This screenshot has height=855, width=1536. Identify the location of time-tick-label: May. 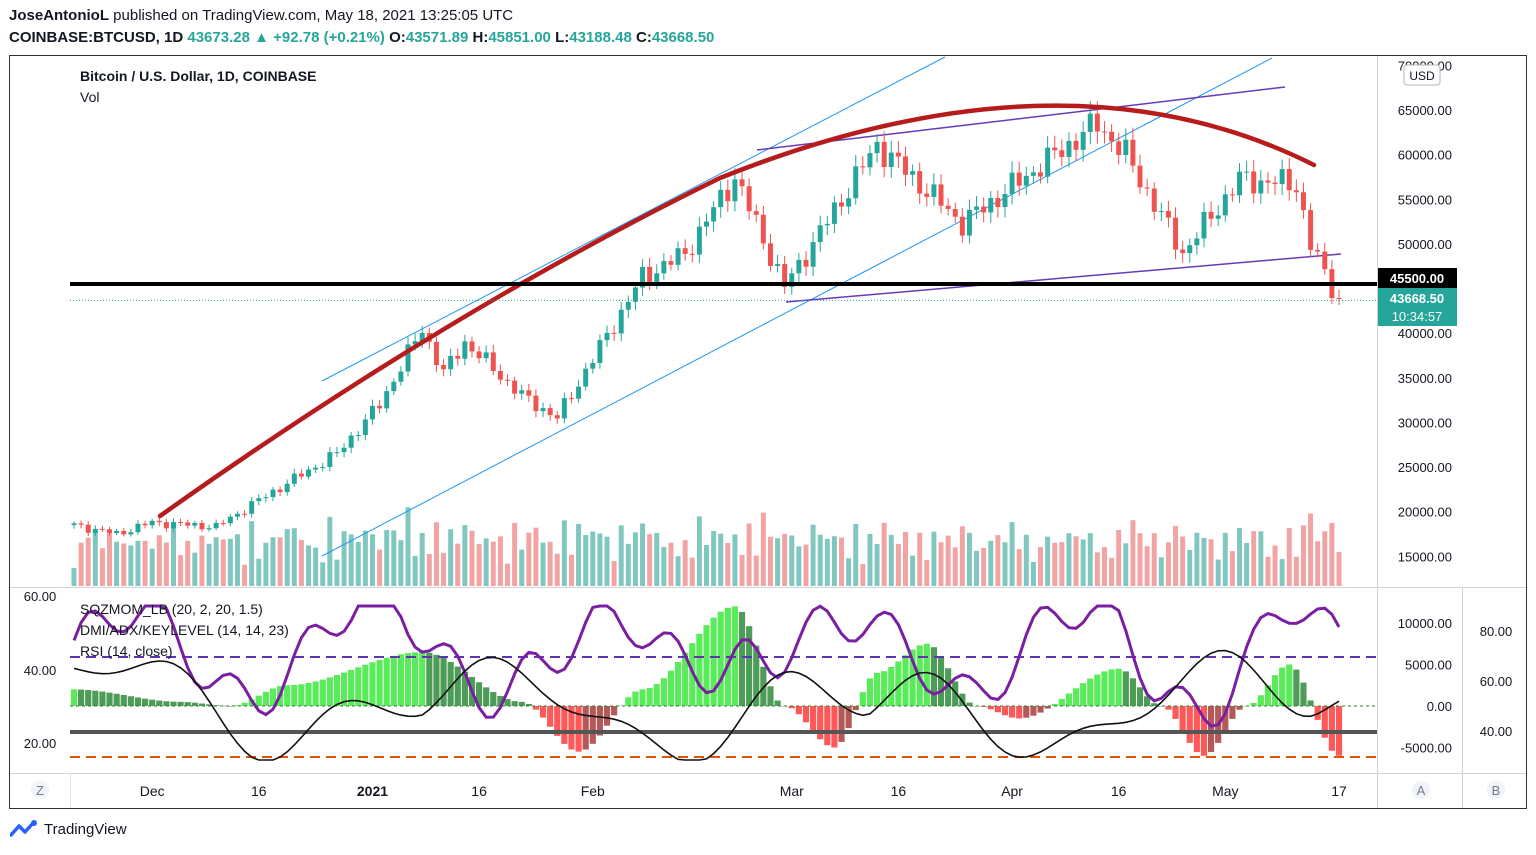
(1225, 791).